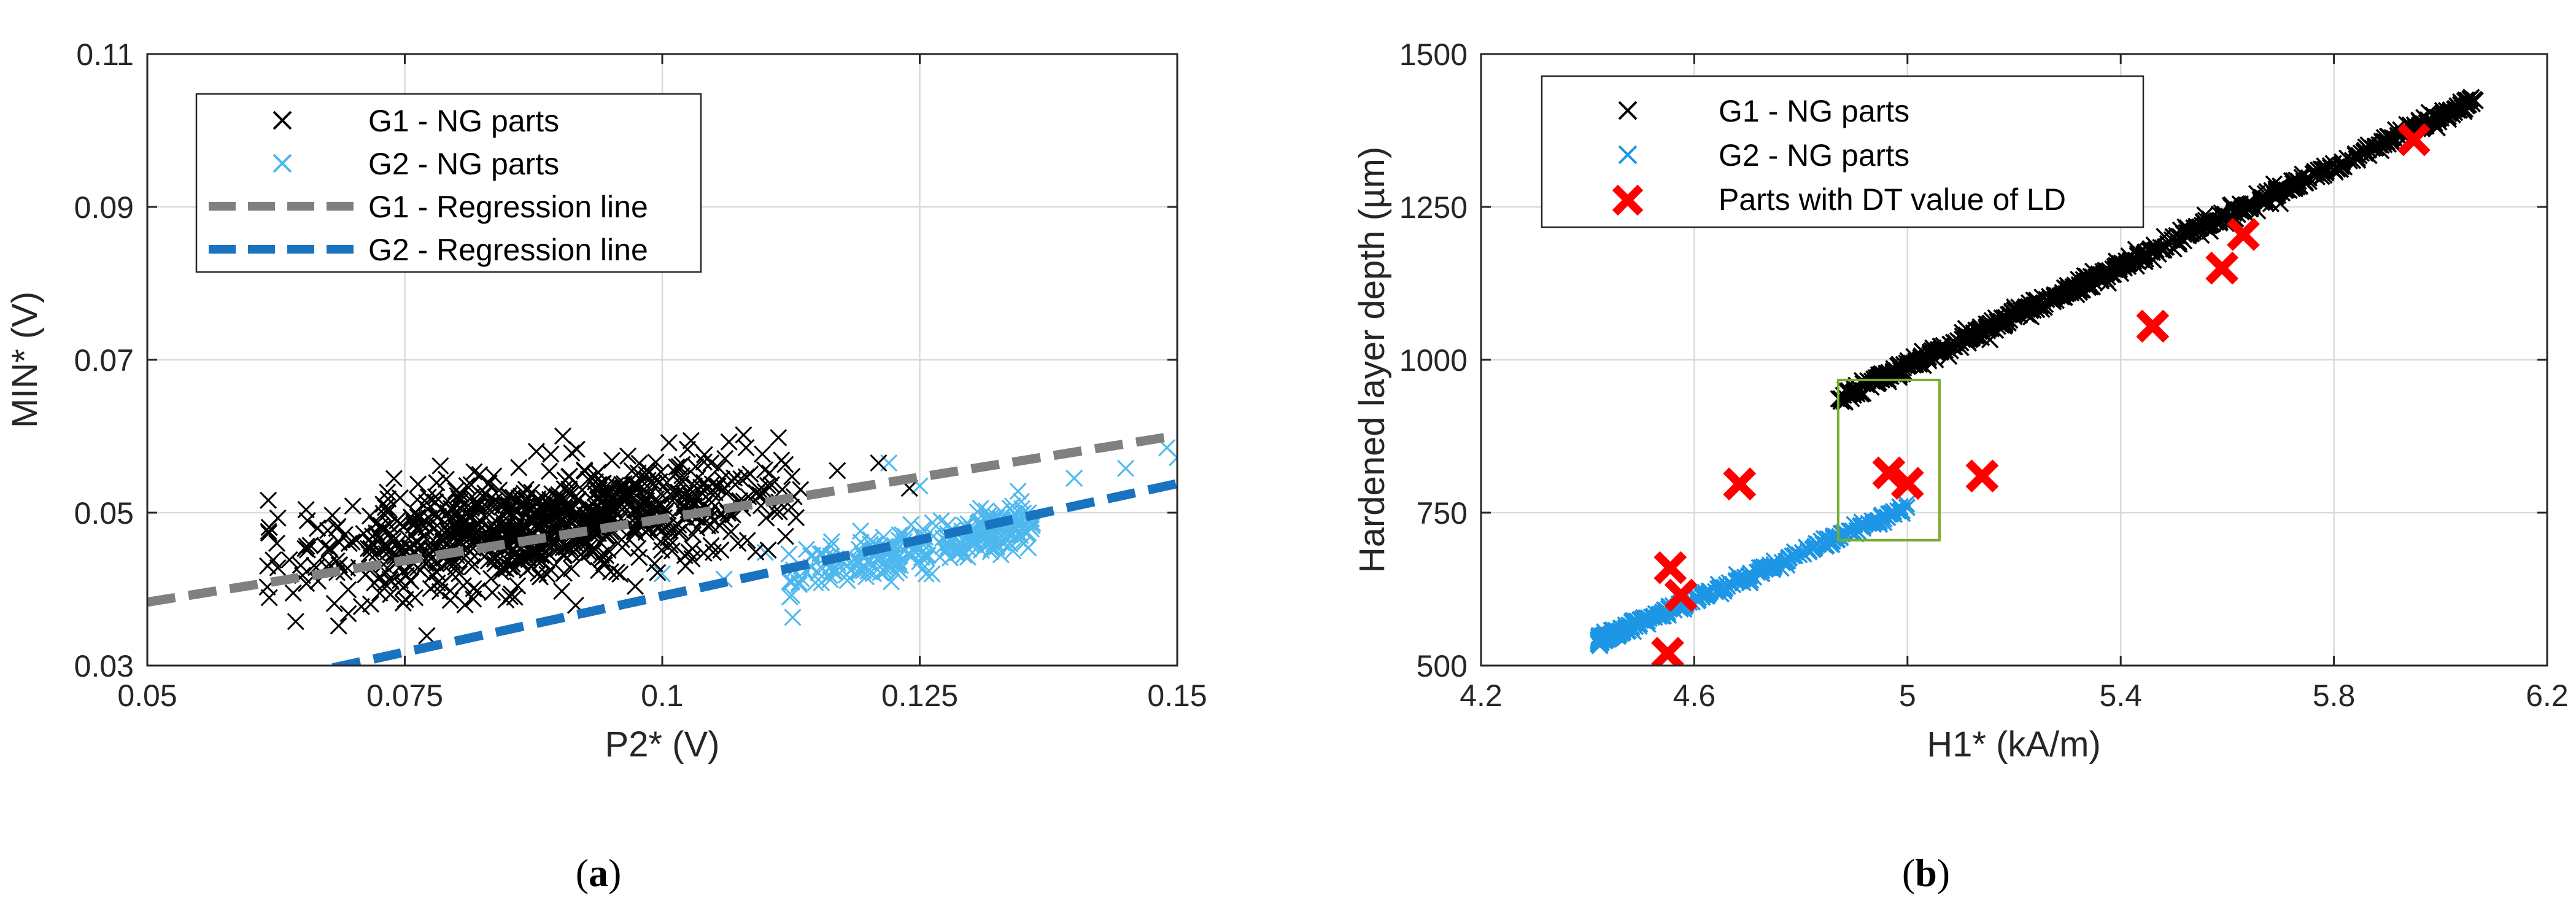 The height and width of the screenshot is (913, 2576). Describe the element at coordinates (104, 513) in the screenshot. I see `y-tick-label: 0.05` at that location.